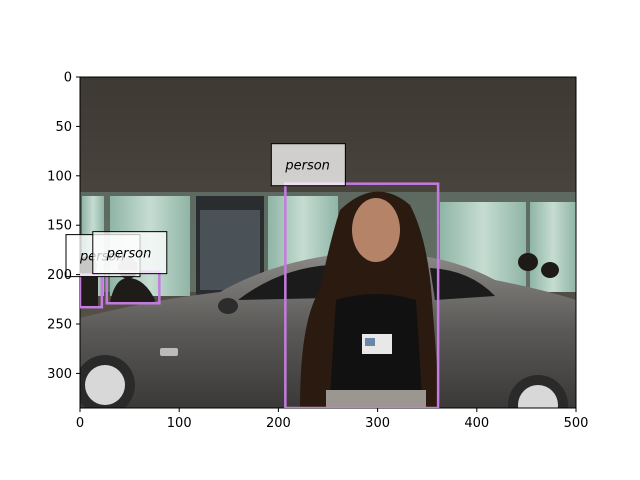 The width and height of the screenshot is (640, 480). I want to click on y-axis: 0 50 100 150 200 250 300, so click(63, 226).